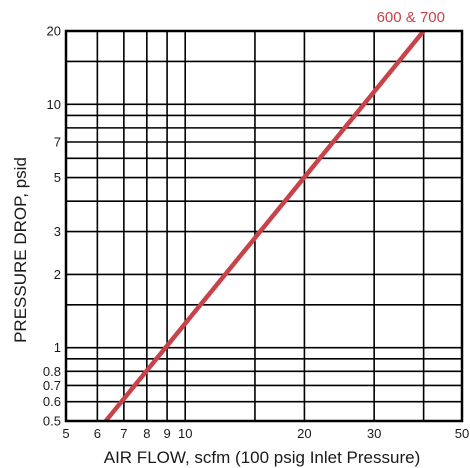 The height and width of the screenshot is (468, 470). Describe the element at coordinates (57, 231) in the screenshot. I see `y-tick-label: 3` at that location.